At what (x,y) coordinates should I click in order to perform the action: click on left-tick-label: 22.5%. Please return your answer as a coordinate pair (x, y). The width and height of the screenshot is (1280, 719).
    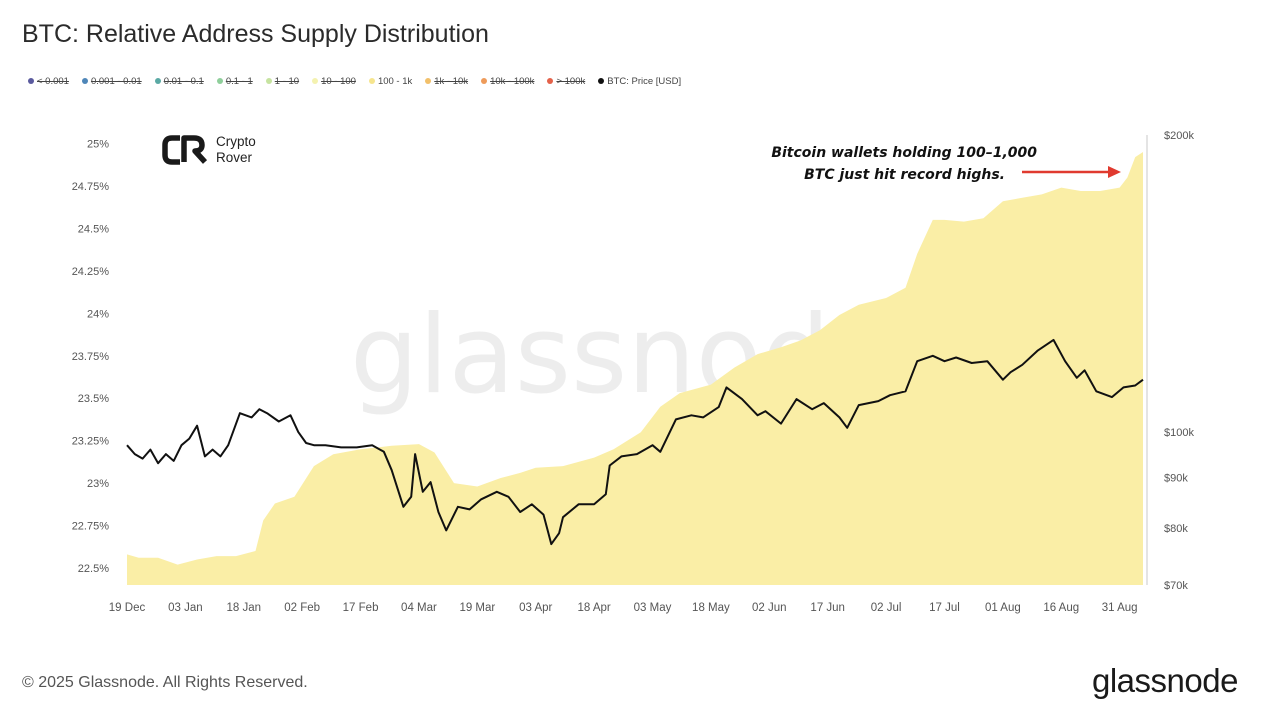
    Looking at the image, I should click on (93, 569).